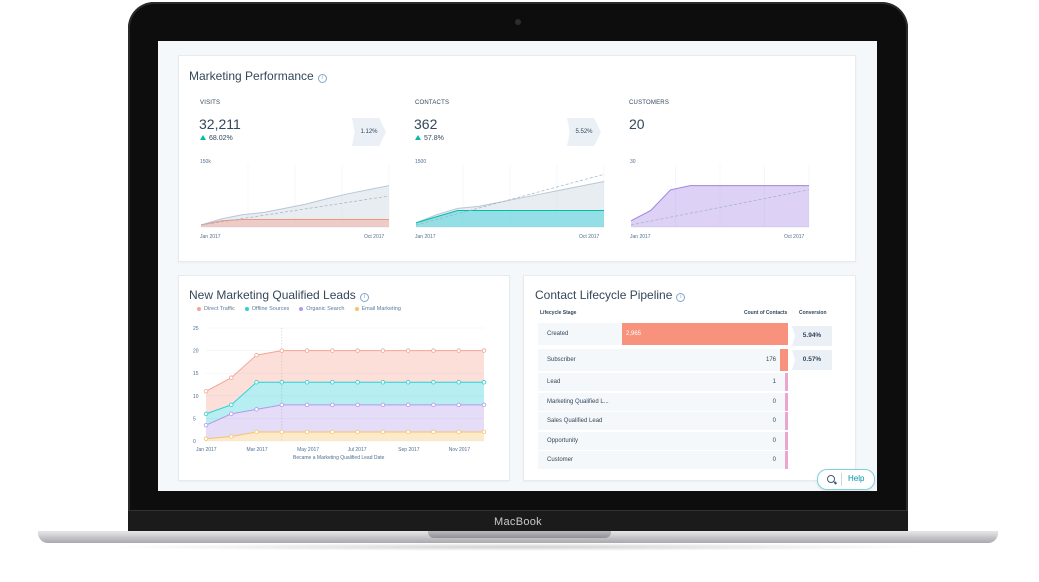  I want to click on marketing-performance-title-text: Marketing Performance, so click(251, 76).